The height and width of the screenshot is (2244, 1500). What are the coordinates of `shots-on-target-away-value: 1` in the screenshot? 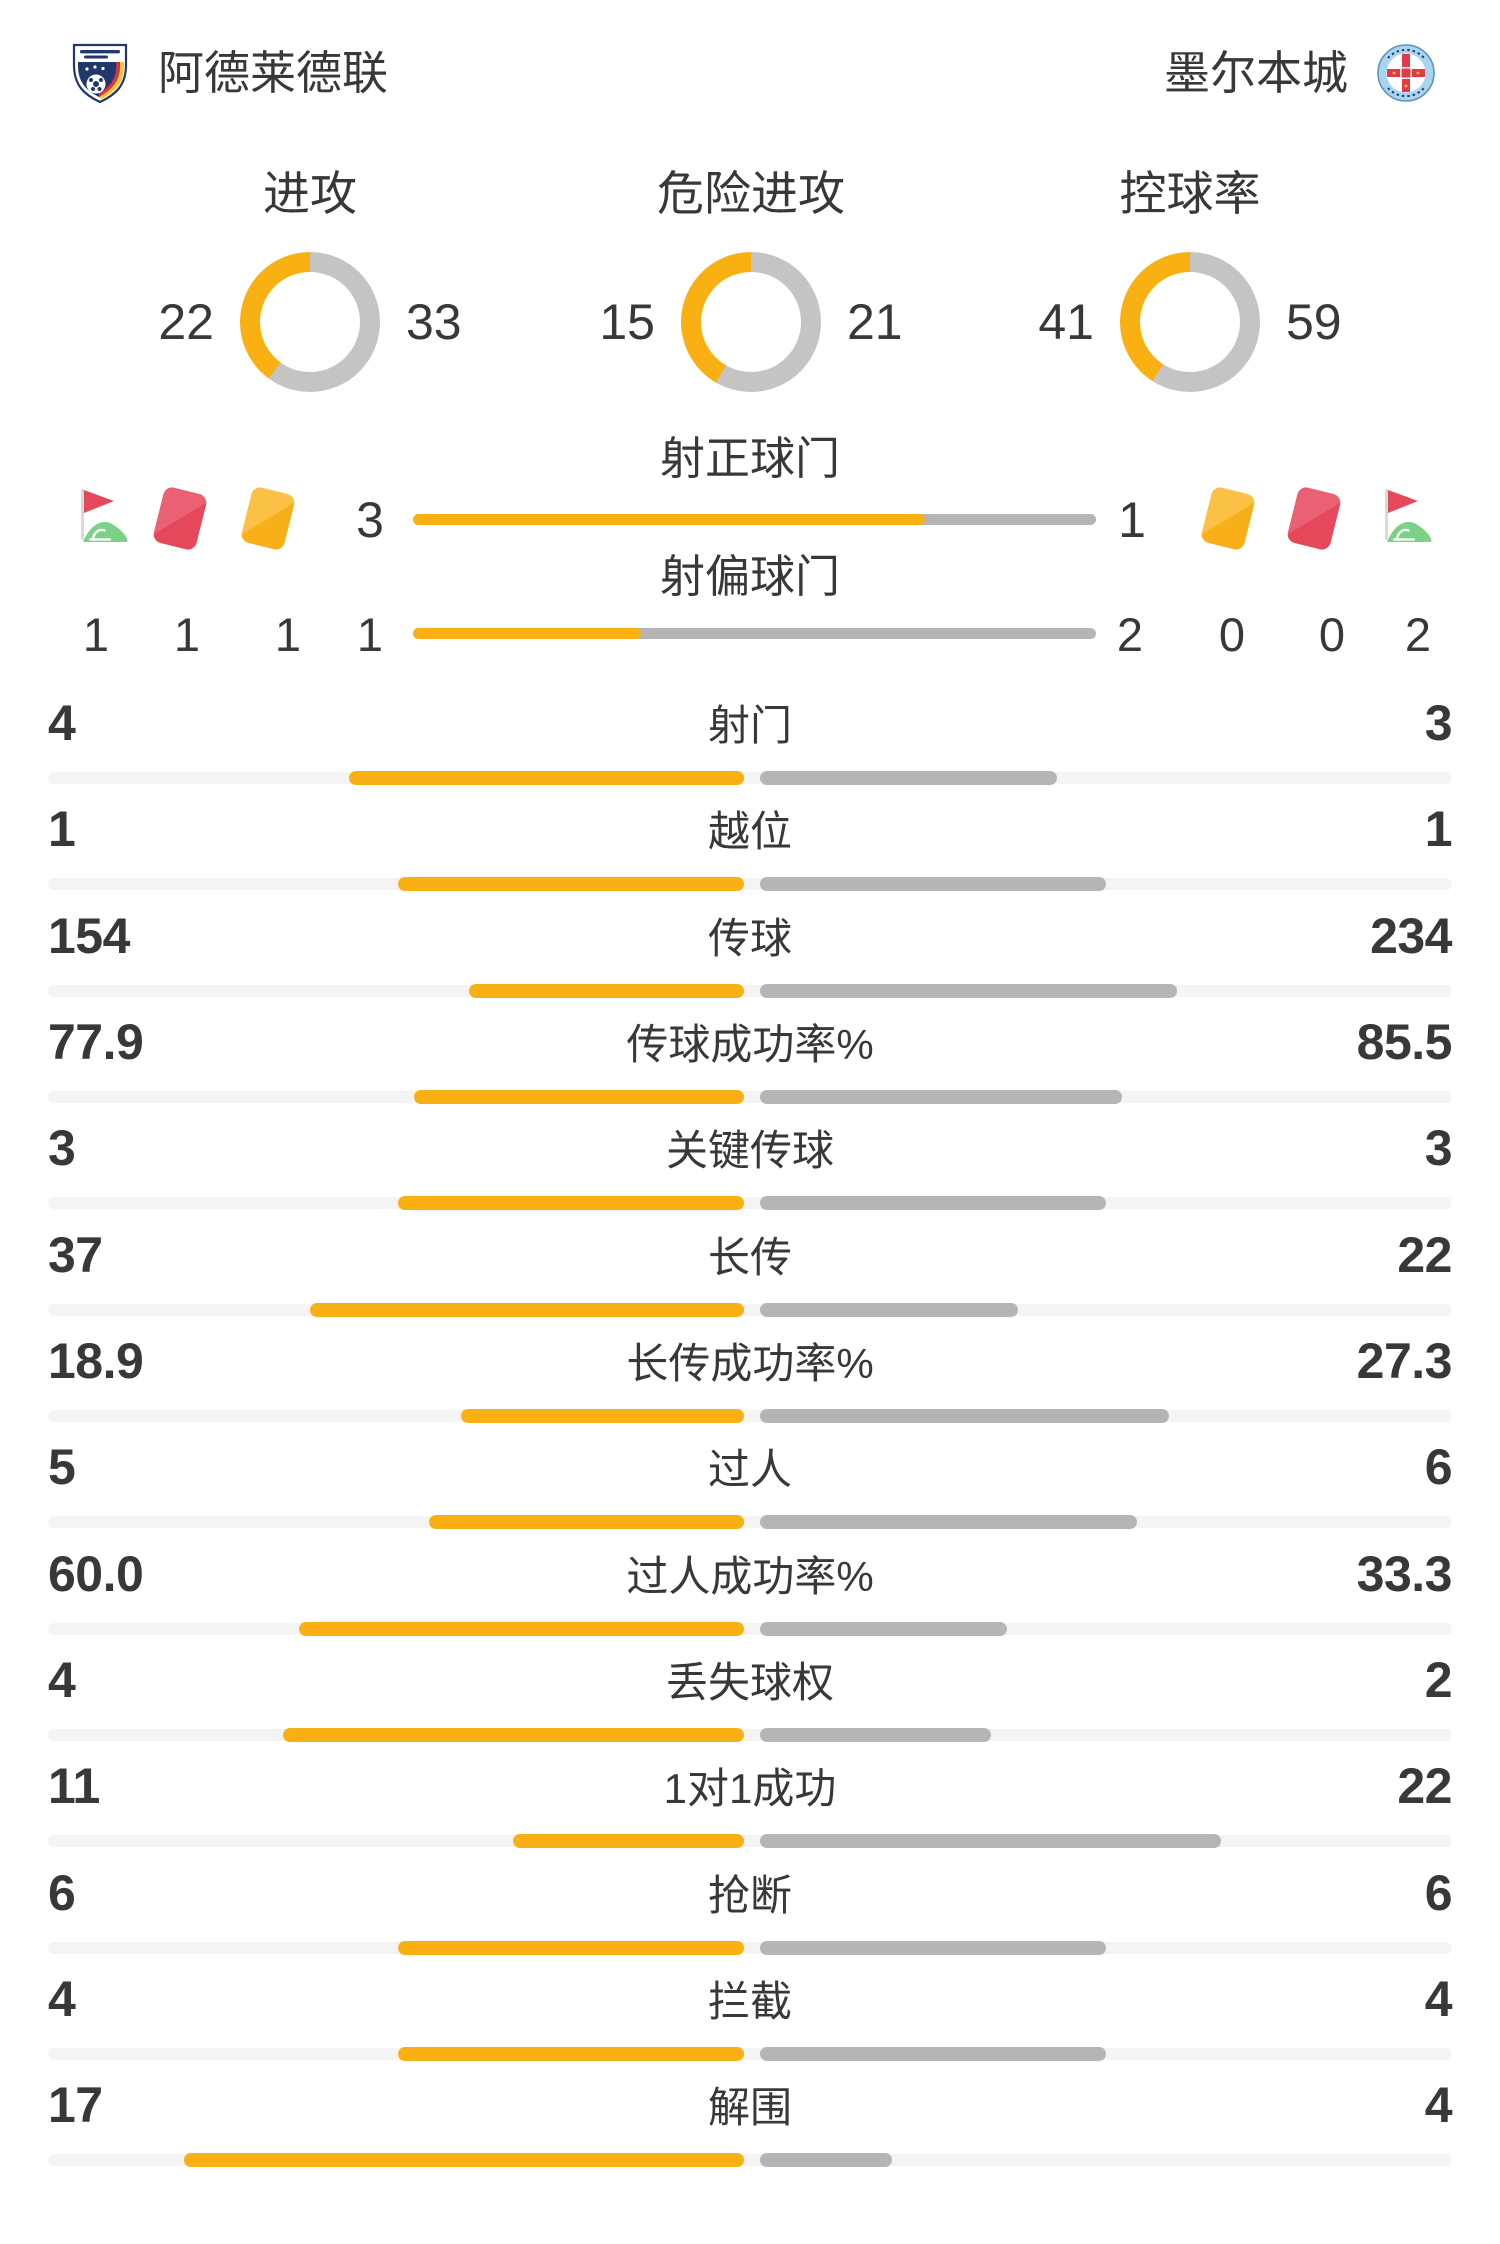 It's located at (1132, 520).